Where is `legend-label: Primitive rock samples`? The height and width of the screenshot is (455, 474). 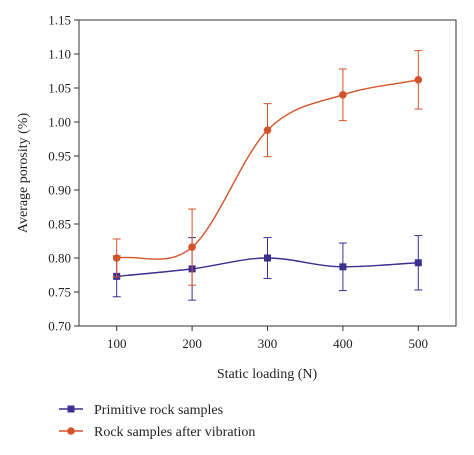
legend-label: Primitive rock samples is located at coordinates (158, 410).